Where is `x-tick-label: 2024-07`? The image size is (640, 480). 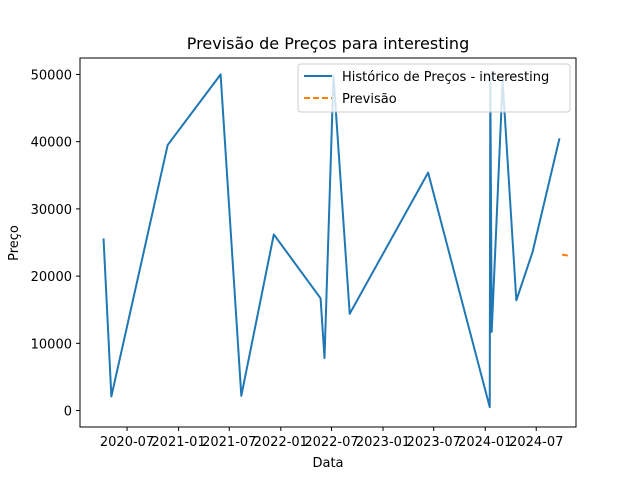
x-tick-label: 2024-07 is located at coordinates (536, 442).